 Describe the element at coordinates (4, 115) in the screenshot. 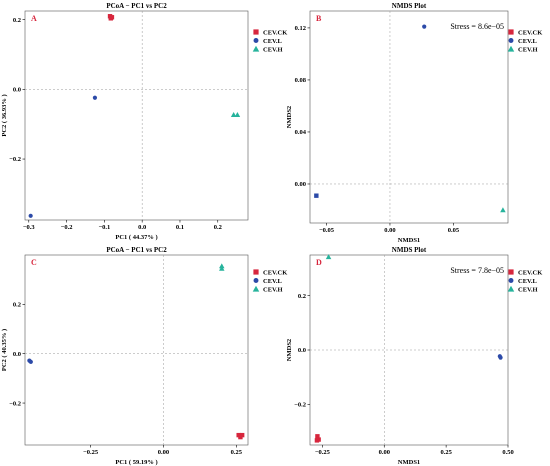

I see `y-axis-label: PC2 ( 36.93% )` at that location.